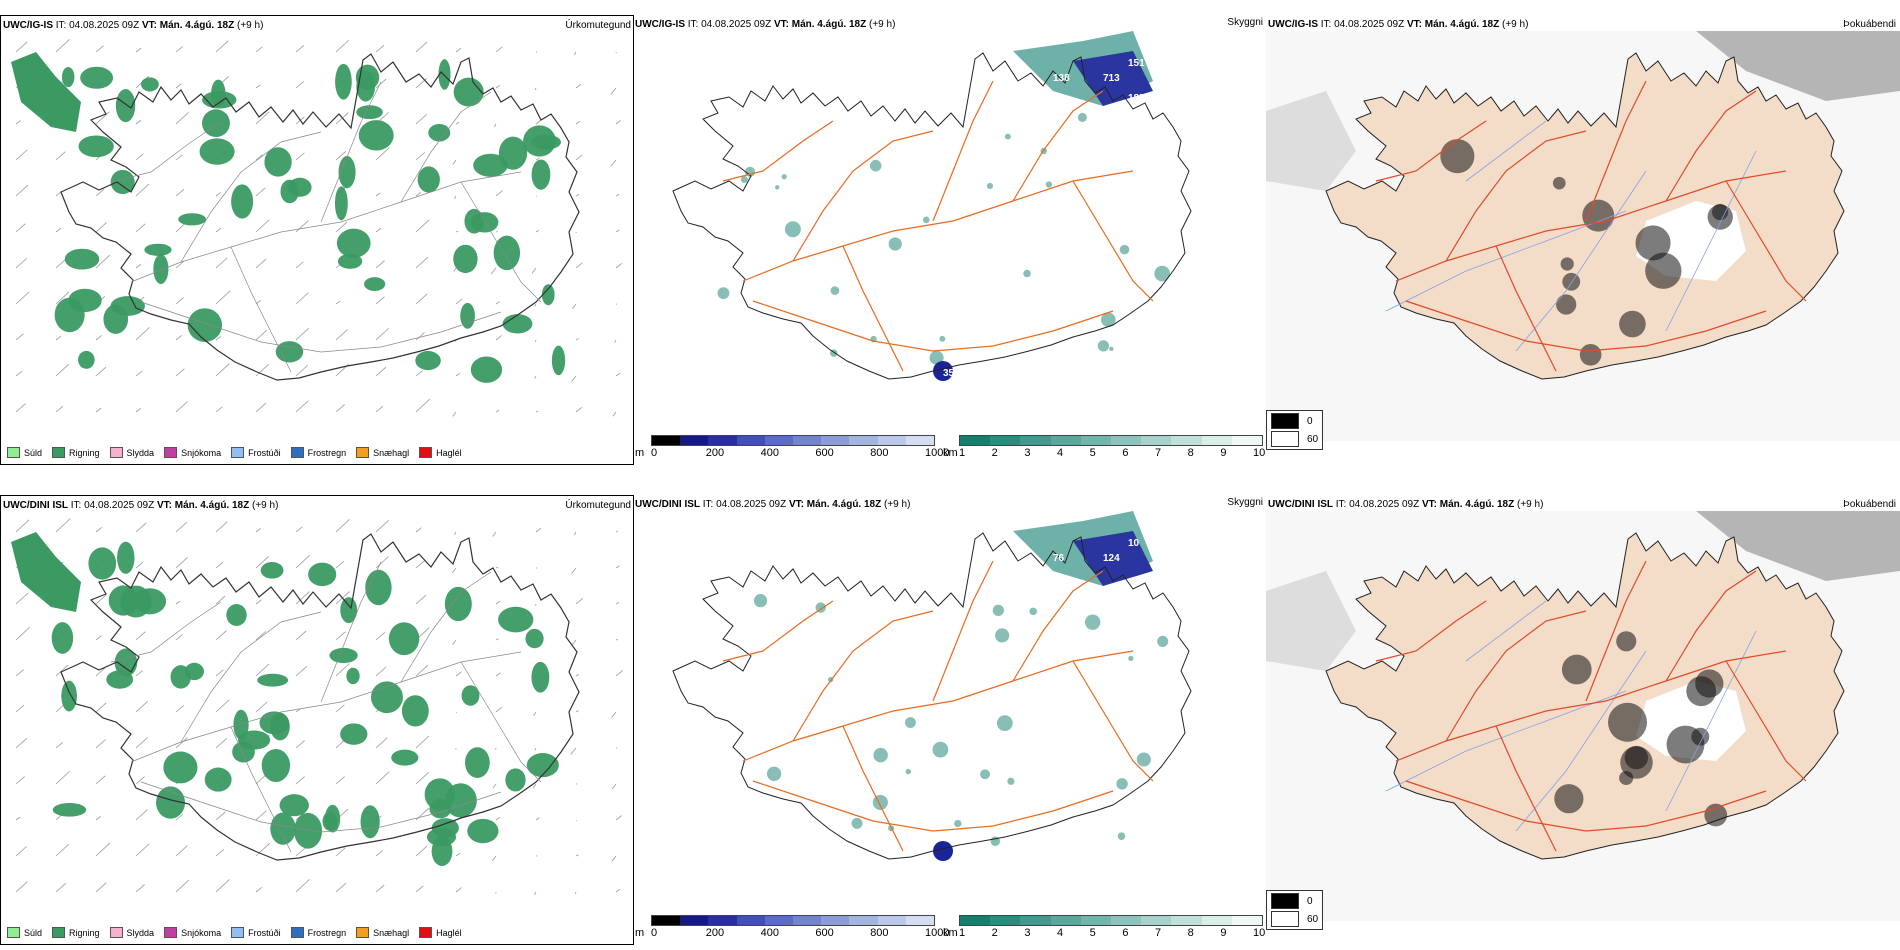 The image size is (1900, 950). What do you see at coordinates (449, 452) in the screenshot?
I see `legend-label: Haglél` at bounding box center [449, 452].